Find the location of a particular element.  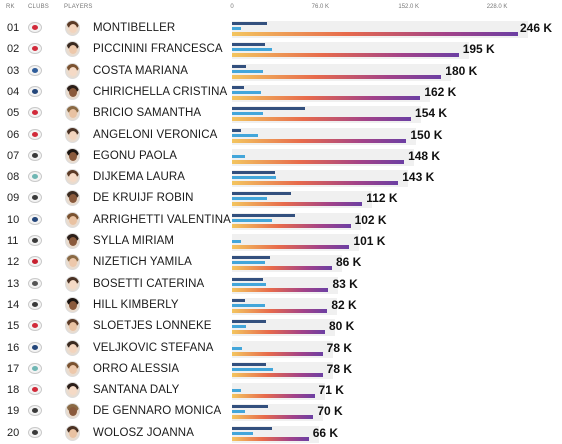

x-tick-label: 76.0 K is located at coordinates (320, 7).